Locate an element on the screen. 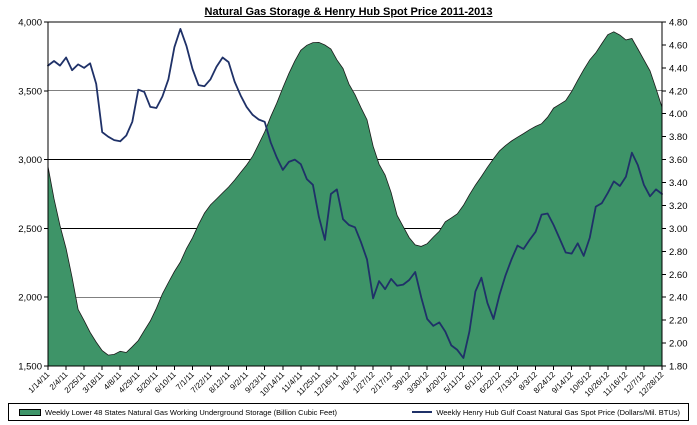  x-axis-label: 1/14/11 is located at coordinates (39, 382).